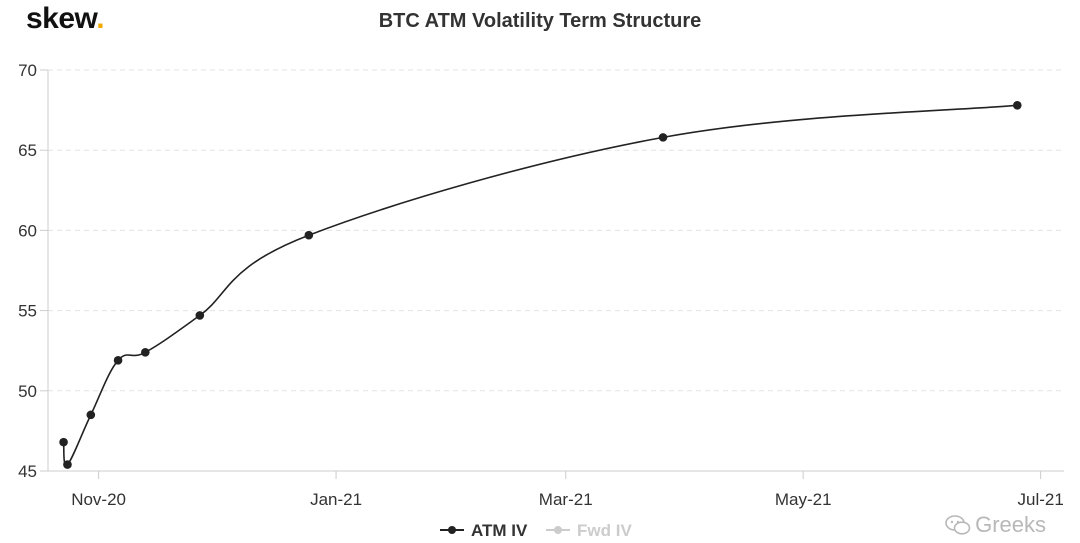 The width and height of the screenshot is (1080, 543). Describe the element at coordinates (604, 530) in the screenshot. I see `legend-label: Fwd IV` at that location.